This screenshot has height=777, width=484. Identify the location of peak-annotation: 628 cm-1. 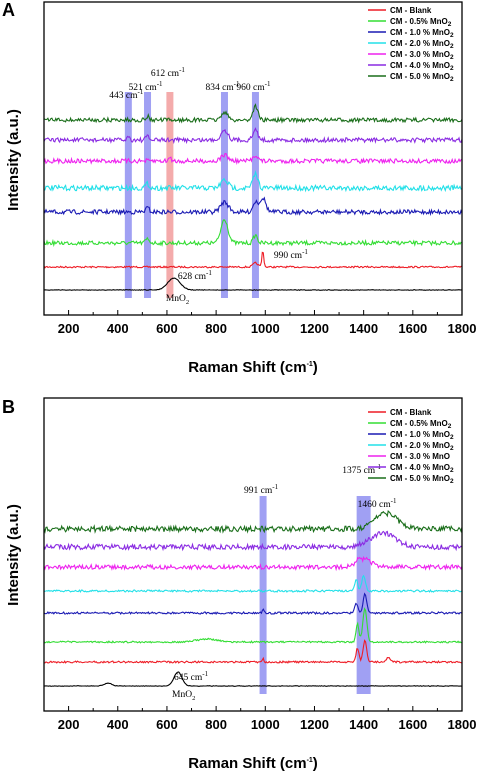
(195, 275).